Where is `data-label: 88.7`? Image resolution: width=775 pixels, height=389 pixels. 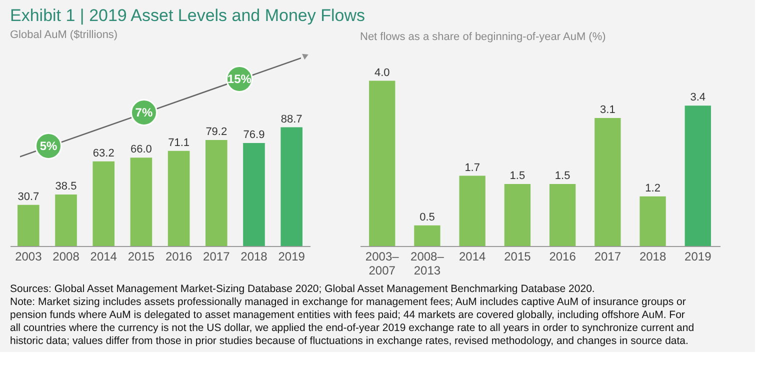 data-label: 88.7 is located at coordinates (291, 119).